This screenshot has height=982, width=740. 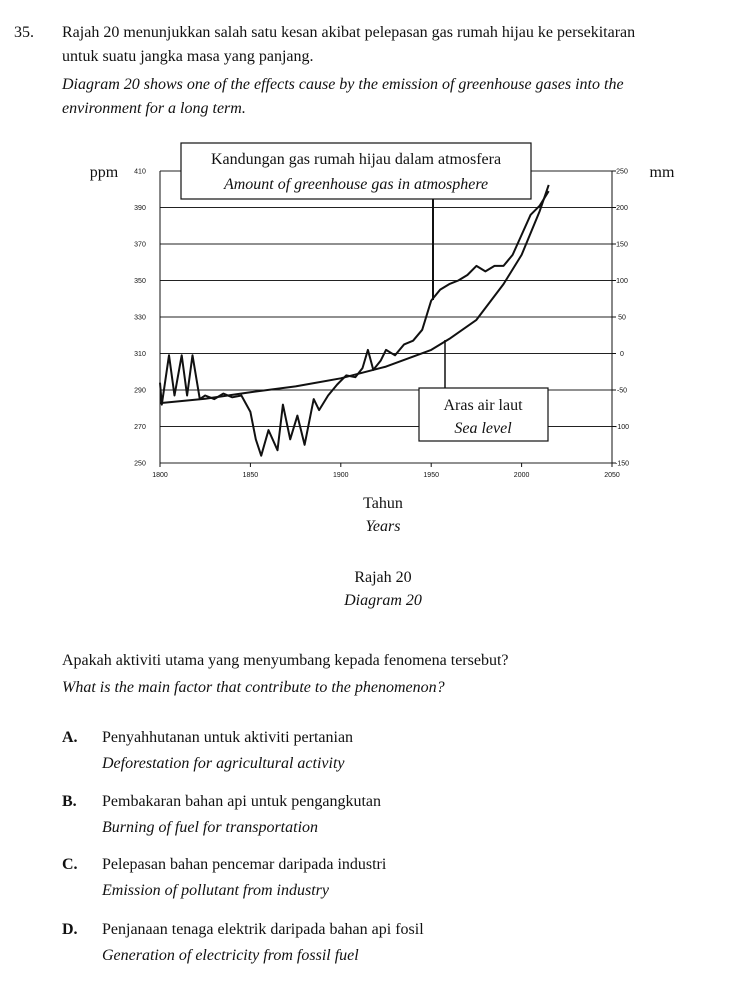 I want to click on option-letter: C., so click(x=70, y=864).